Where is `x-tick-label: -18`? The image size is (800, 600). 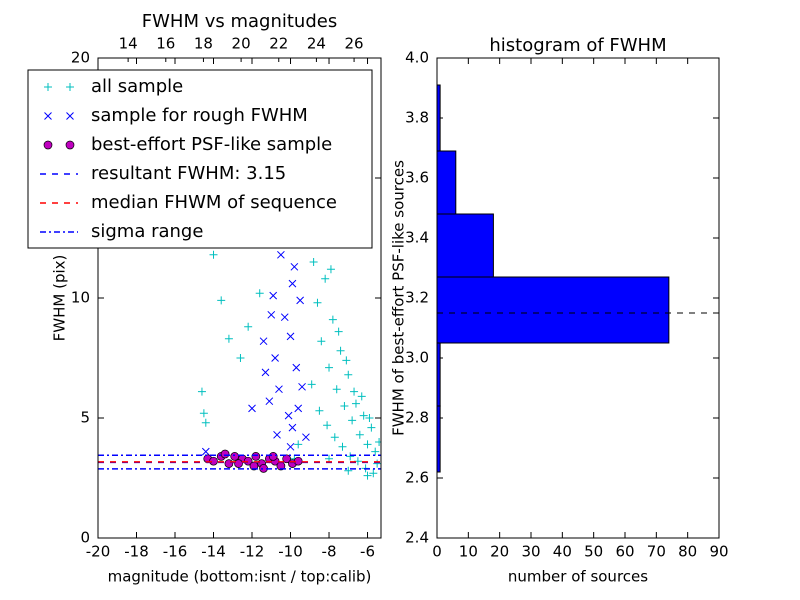
x-tick-label: -18 is located at coordinates (136, 552).